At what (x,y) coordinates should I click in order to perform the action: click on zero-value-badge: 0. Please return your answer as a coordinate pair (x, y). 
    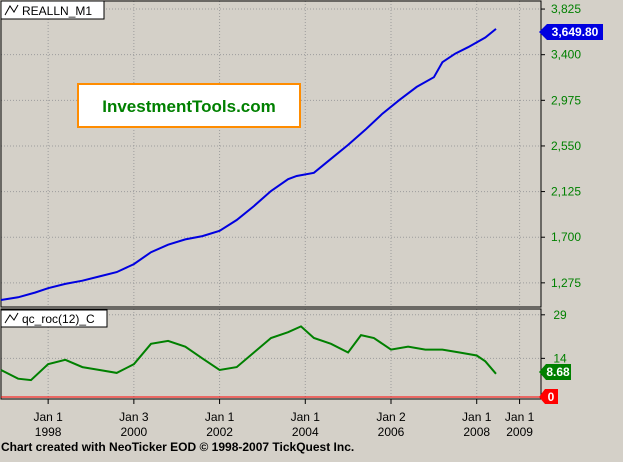
    Looking at the image, I should click on (548, 396).